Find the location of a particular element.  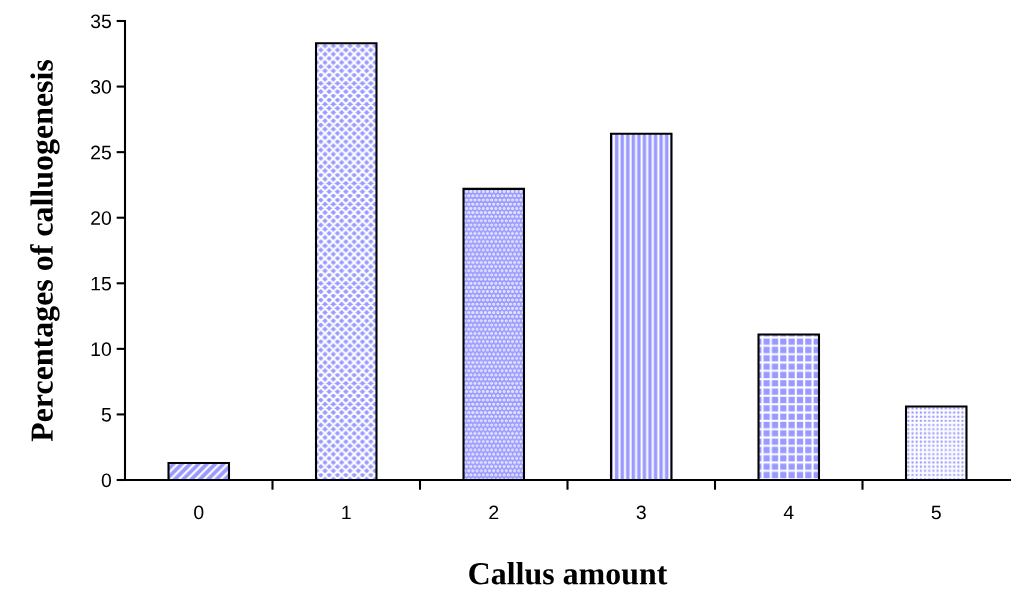

y-tick-label: 30 is located at coordinates (101, 87).